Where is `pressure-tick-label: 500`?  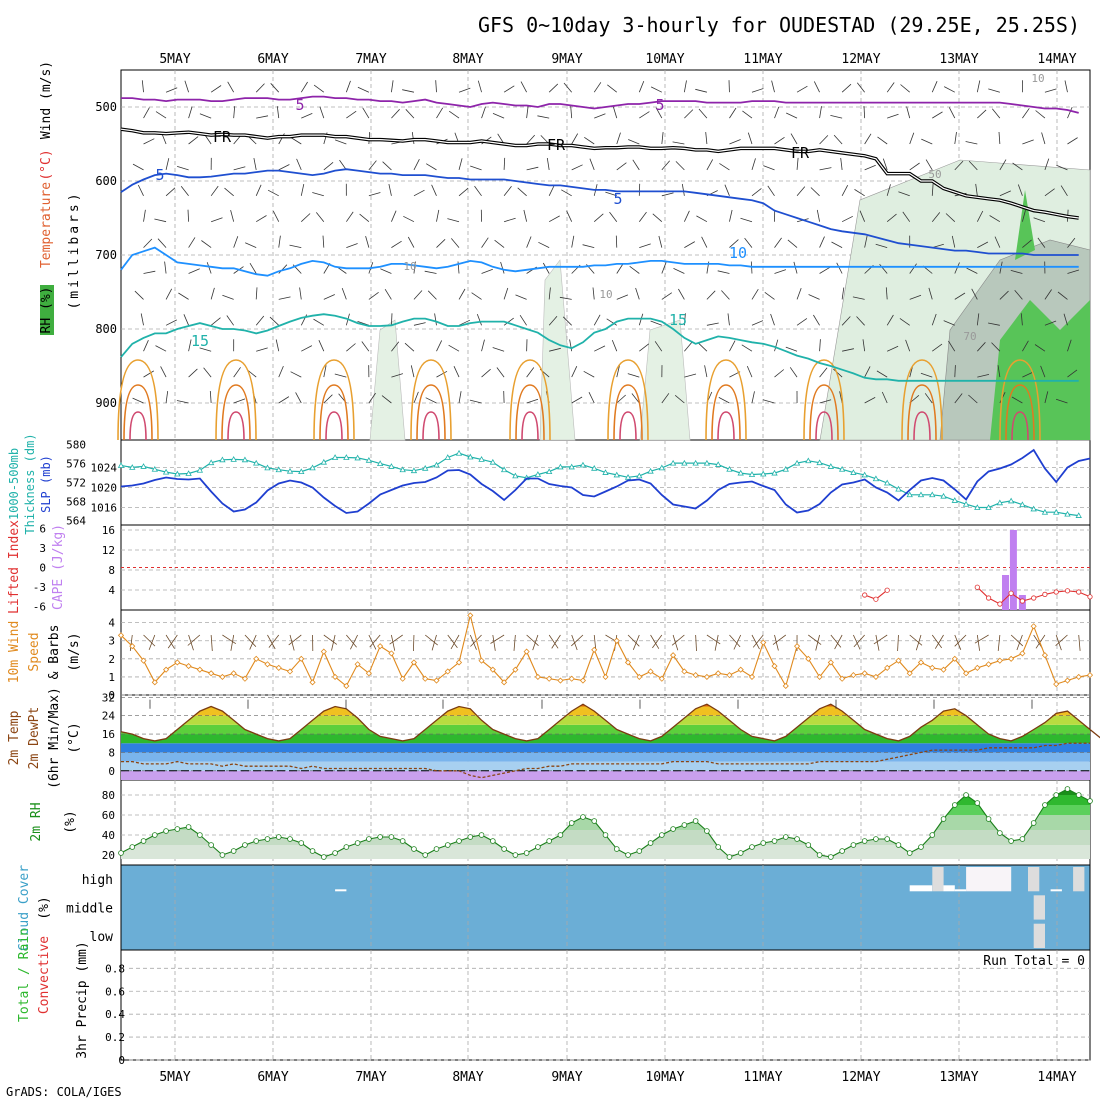 pressure-tick-label: 500 is located at coordinates (106, 107).